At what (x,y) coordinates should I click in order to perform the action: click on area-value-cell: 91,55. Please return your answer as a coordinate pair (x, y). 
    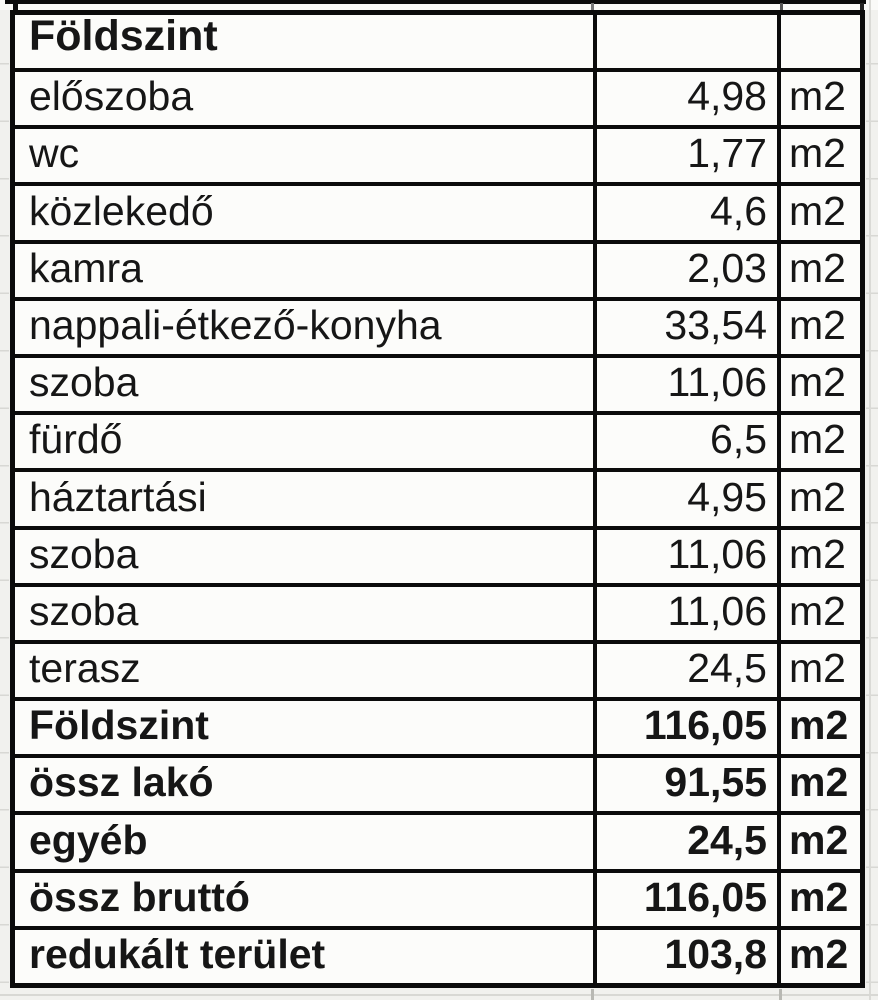
    Looking at the image, I should click on (685, 785).